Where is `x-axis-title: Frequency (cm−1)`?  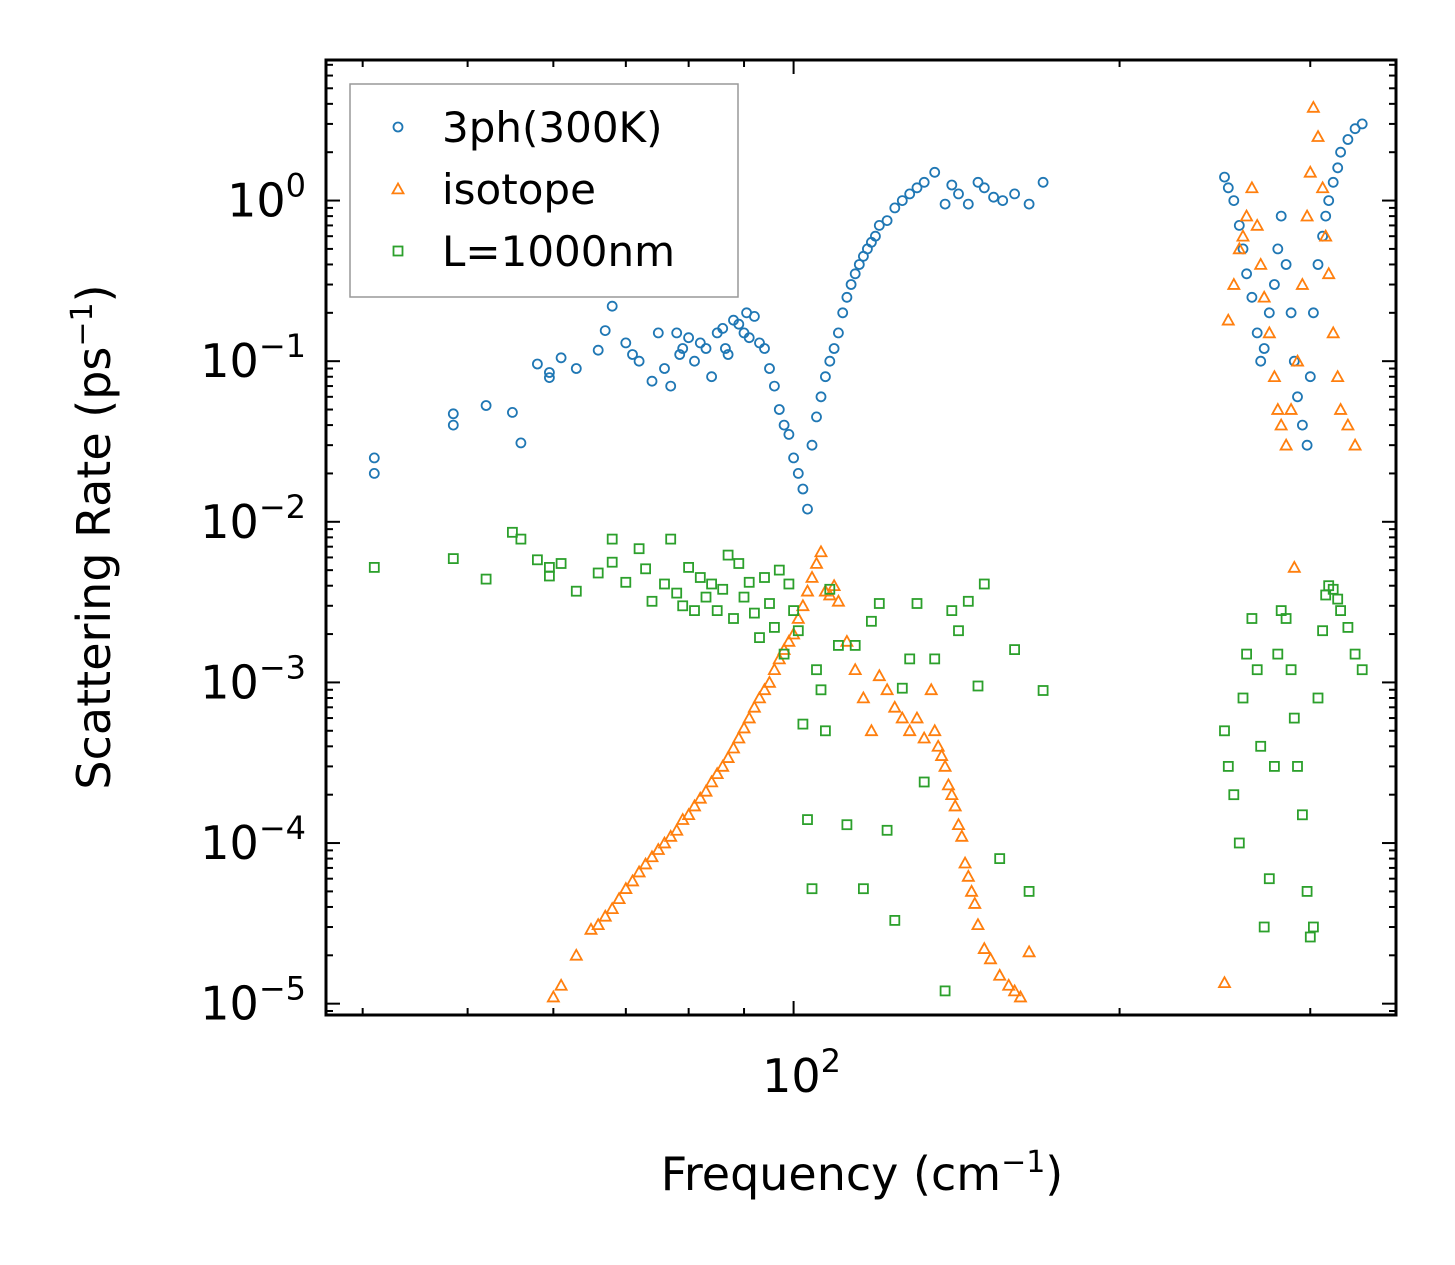 x-axis-title: Frequency (cm−1) is located at coordinates (862, 1173).